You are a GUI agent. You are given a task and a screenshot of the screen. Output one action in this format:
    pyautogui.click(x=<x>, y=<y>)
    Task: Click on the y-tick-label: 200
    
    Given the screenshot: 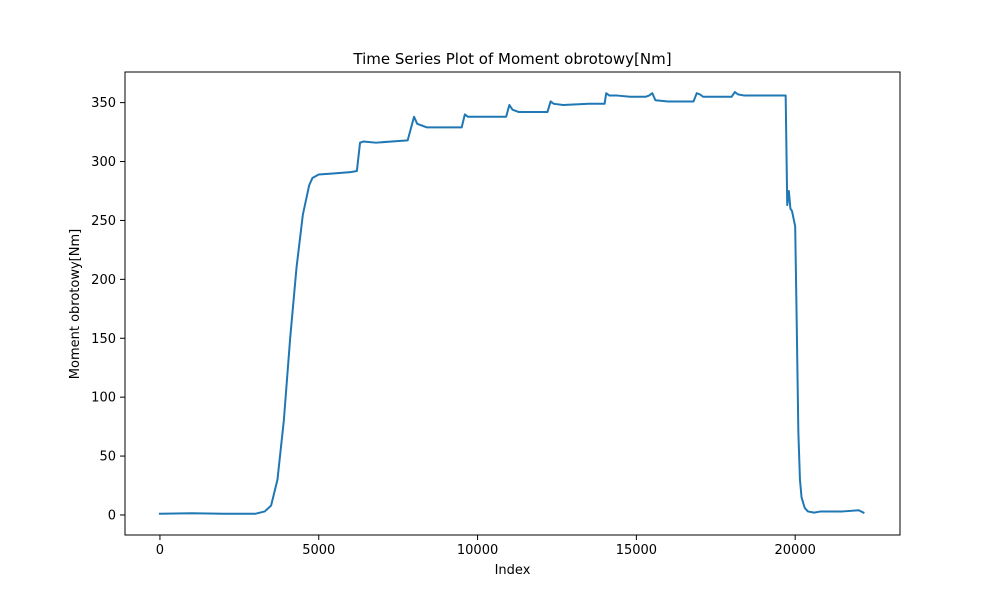 What is the action you would take?
    pyautogui.click(x=103, y=280)
    